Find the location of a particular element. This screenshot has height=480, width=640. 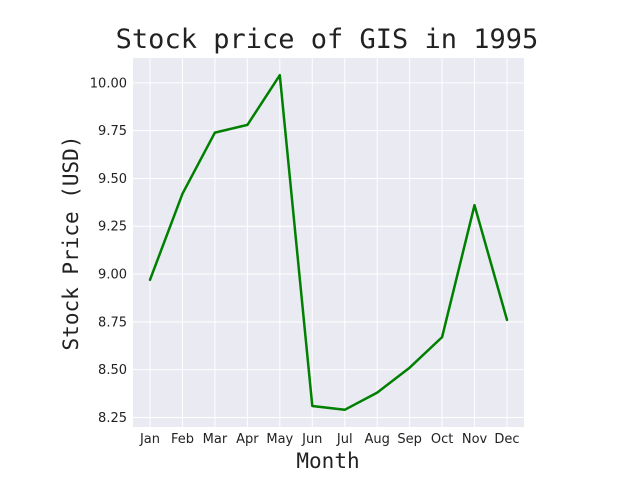

x-tick-label: Feb is located at coordinates (182, 439).